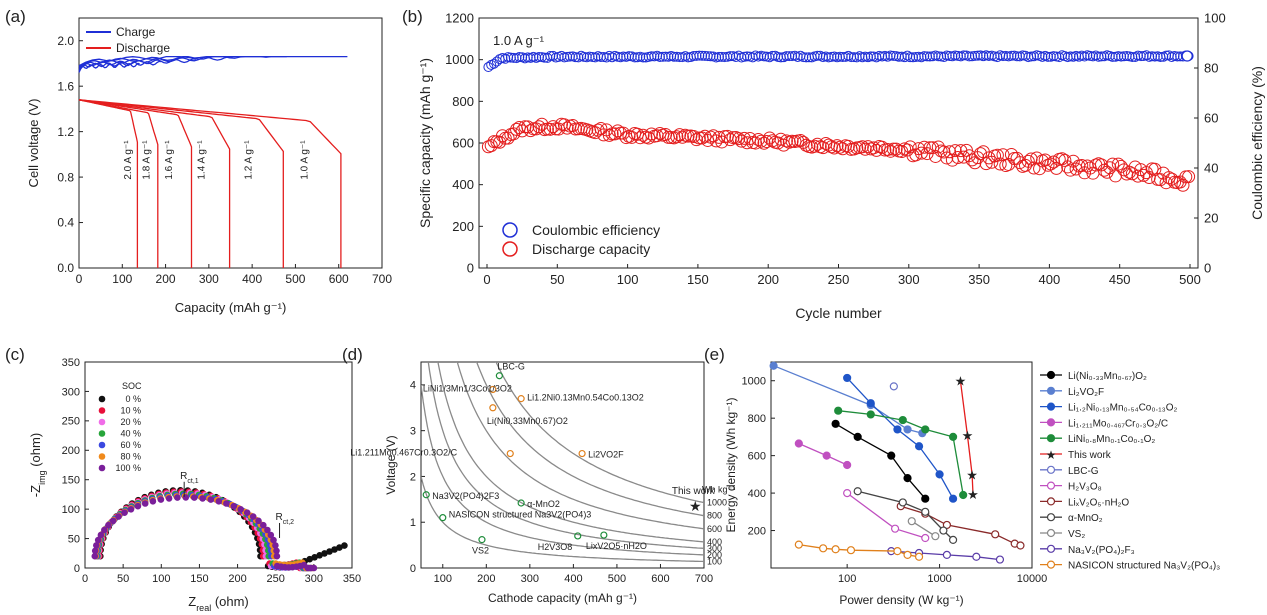  Describe the element at coordinates (562, 465) in the screenshot. I see `panel-d-frame` at that location.